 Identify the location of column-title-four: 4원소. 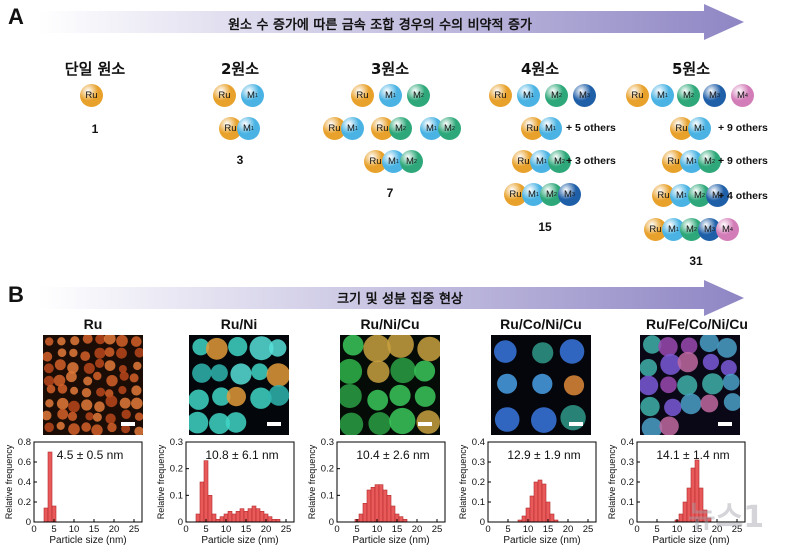
(540, 69).